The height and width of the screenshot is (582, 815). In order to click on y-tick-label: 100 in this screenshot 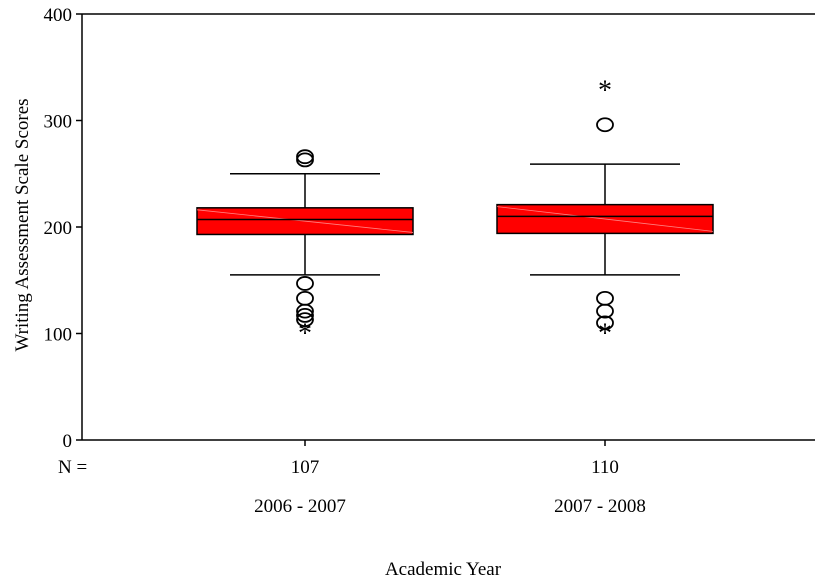, I will do `click(58, 335)`.